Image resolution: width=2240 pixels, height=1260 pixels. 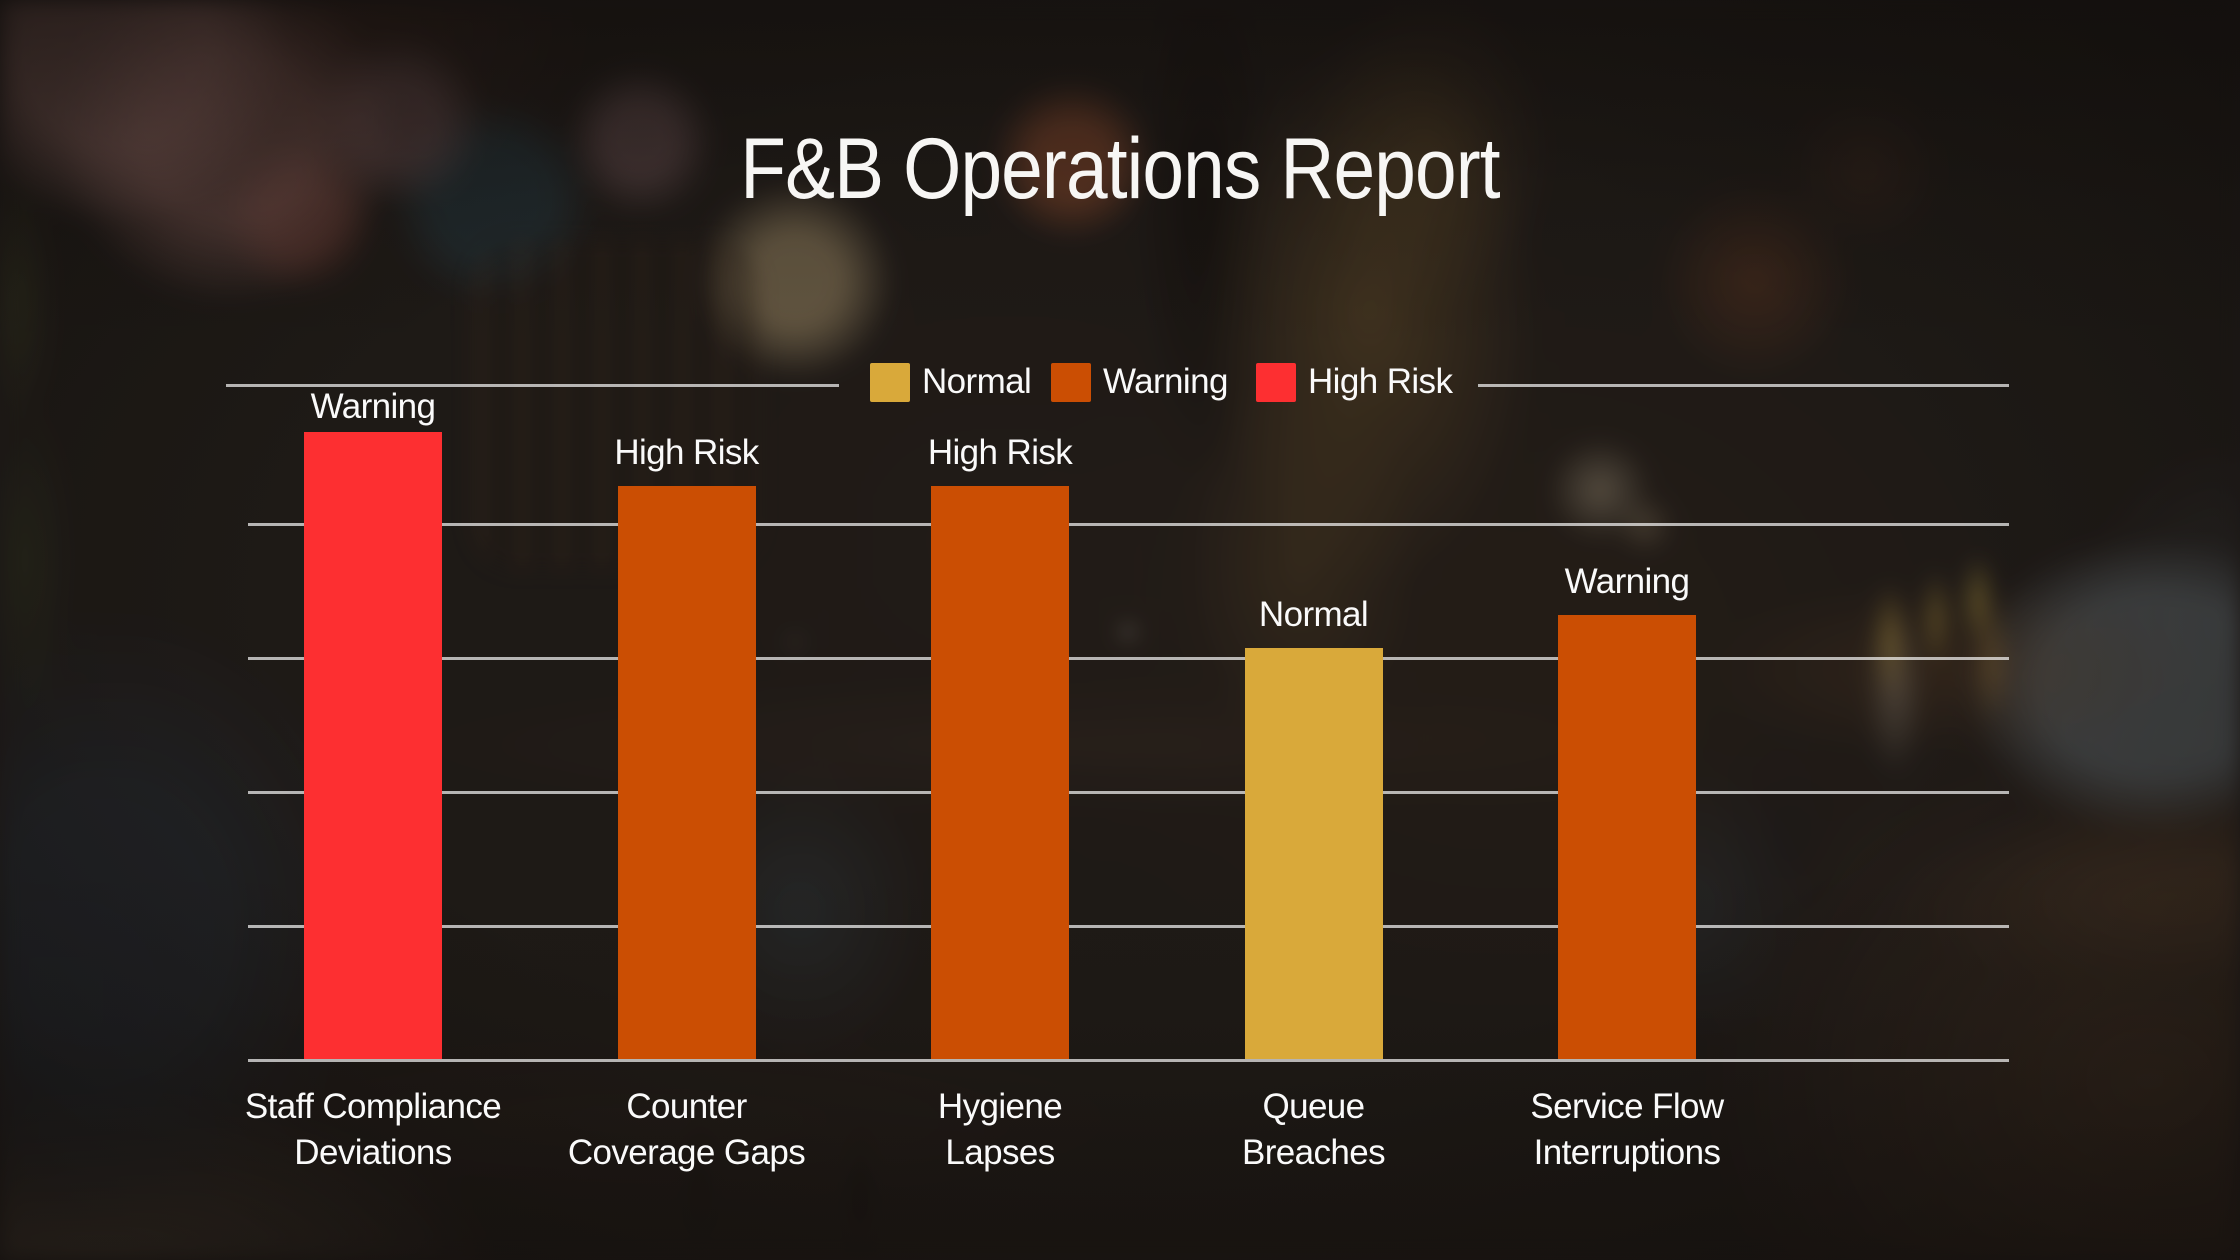 I want to click on axis-category-label: Queue Breaches, so click(x=1313, y=1129).